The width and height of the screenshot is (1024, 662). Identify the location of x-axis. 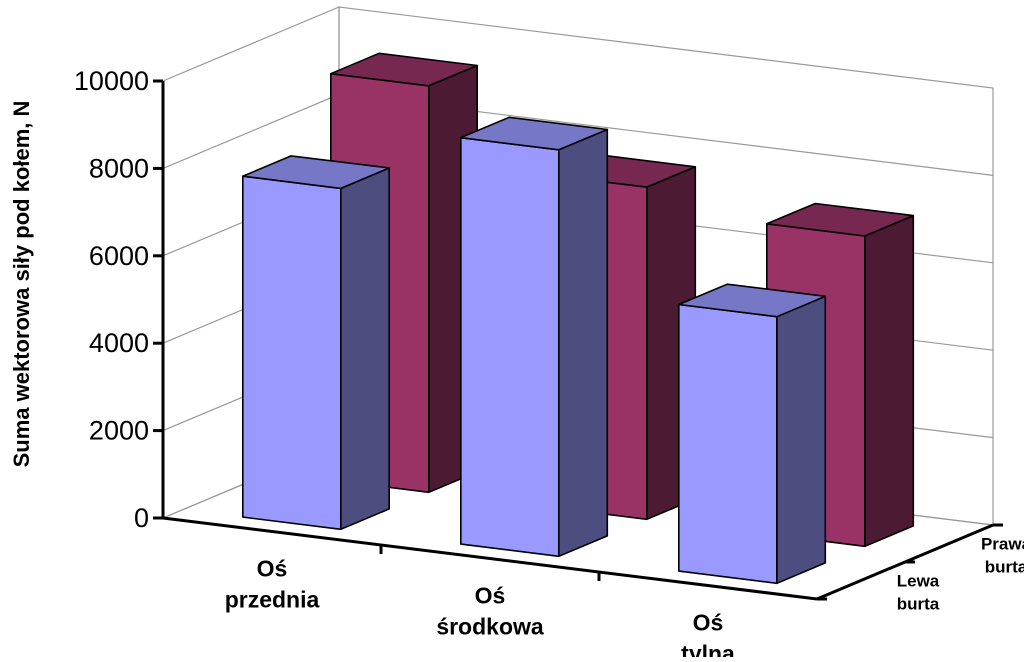
(490, 558).